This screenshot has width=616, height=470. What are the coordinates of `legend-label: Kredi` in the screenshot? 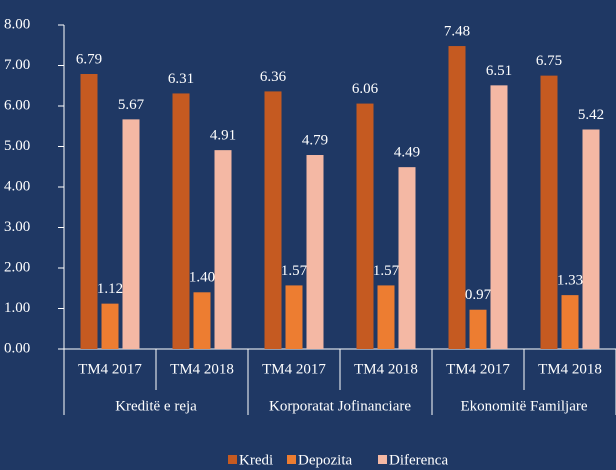 It's located at (256, 460).